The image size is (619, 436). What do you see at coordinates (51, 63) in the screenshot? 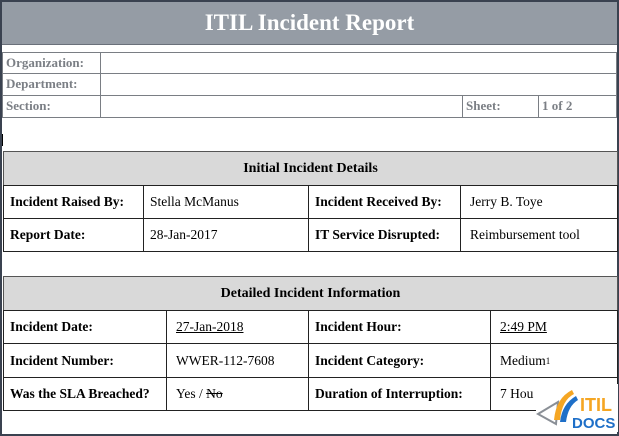
I see `organization-label: Organization:` at bounding box center [51, 63].